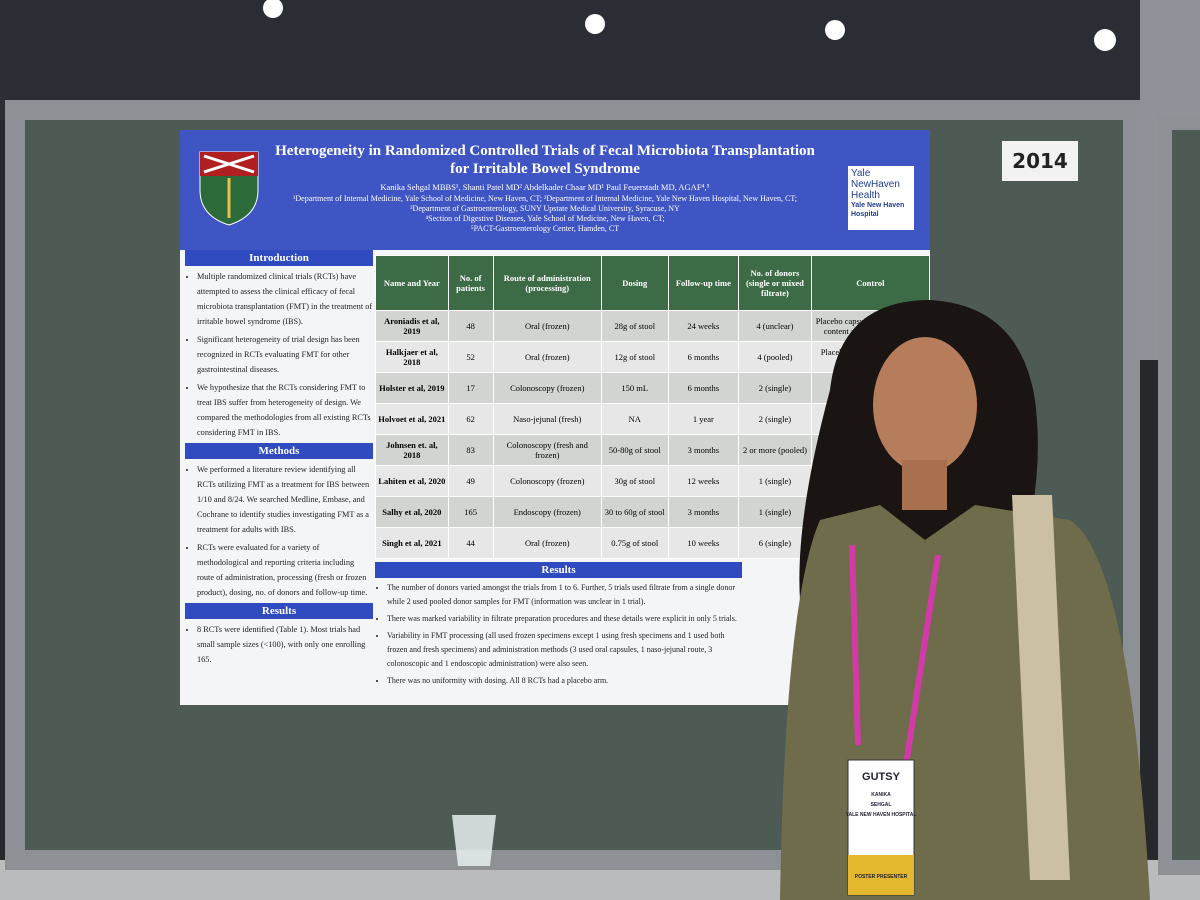 This screenshot has height=900, width=1200. Describe the element at coordinates (703, 419) in the screenshot. I see `table-cell: 1 year` at that location.